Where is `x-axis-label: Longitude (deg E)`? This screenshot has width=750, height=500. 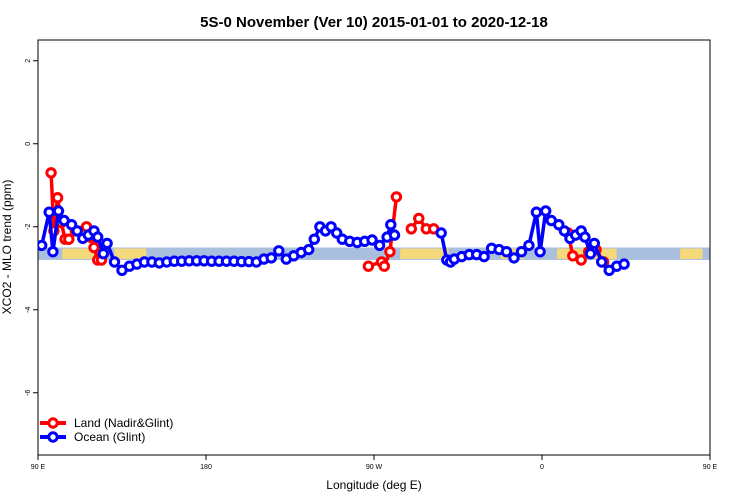
x-axis-label: Longitude (deg E) is located at coordinates (373, 485).